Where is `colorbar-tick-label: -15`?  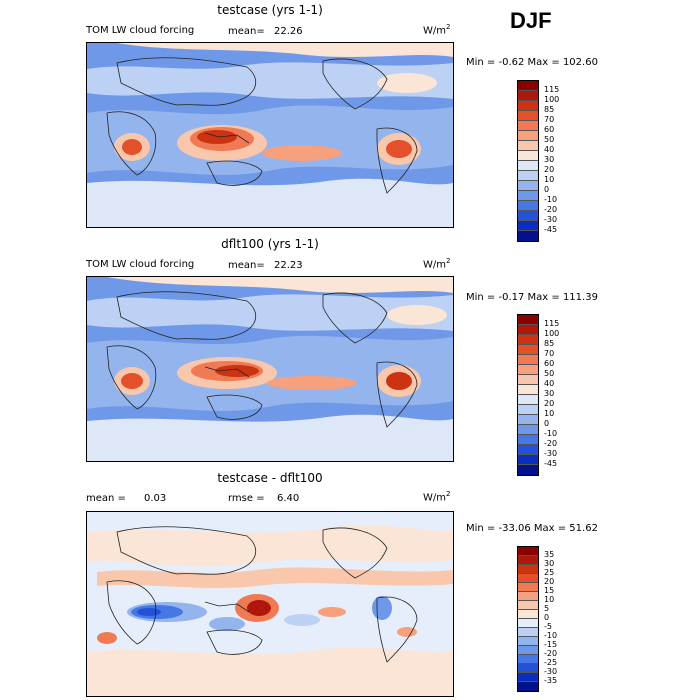
colorbar-tick-label: -15 is located at coordinates (551, 644).